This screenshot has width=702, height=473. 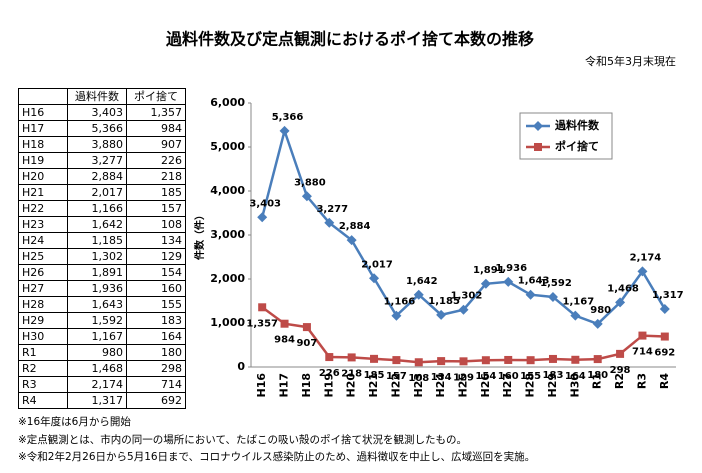 I want to click on data-label: 984, so click(x=284, y=340).